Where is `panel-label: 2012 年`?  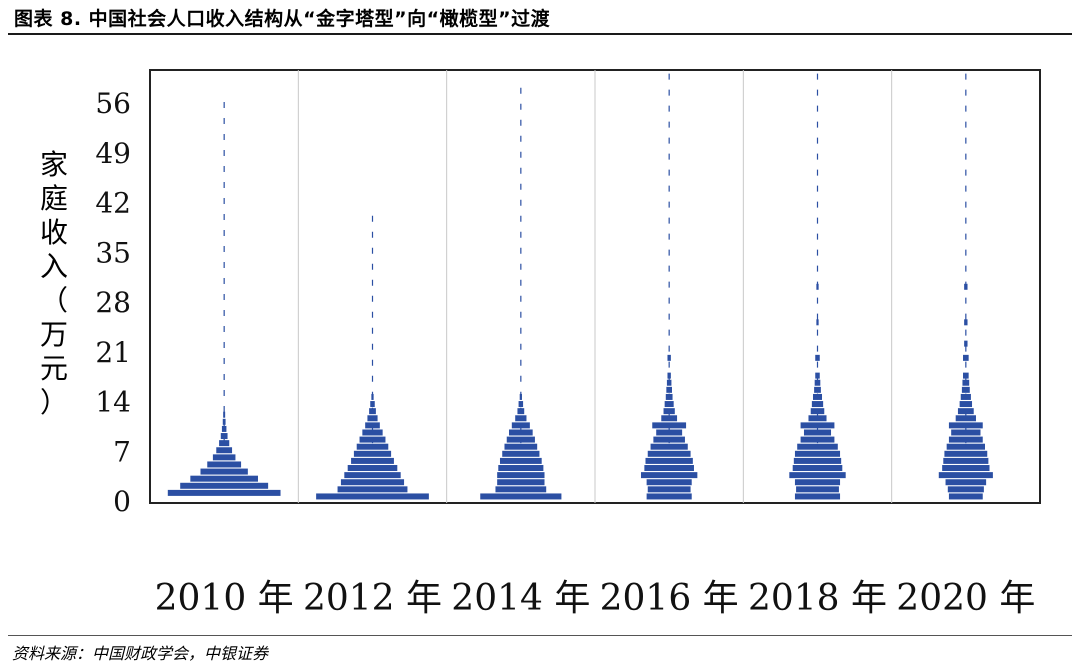
panel-label: 2012 年 is located at coordinates (372, 598).